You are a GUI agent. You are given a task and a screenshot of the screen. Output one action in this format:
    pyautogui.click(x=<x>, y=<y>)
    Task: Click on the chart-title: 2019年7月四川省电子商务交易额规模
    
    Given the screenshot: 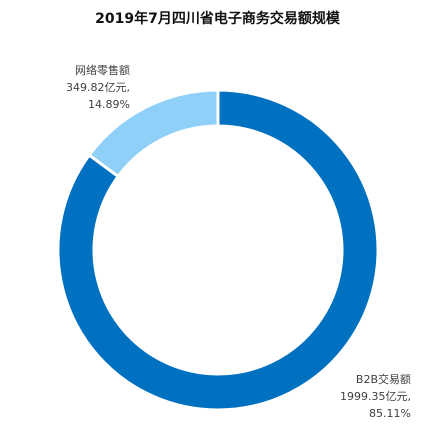 What is the action you would take?
    pyautogui.click(x=217, y=19)
    